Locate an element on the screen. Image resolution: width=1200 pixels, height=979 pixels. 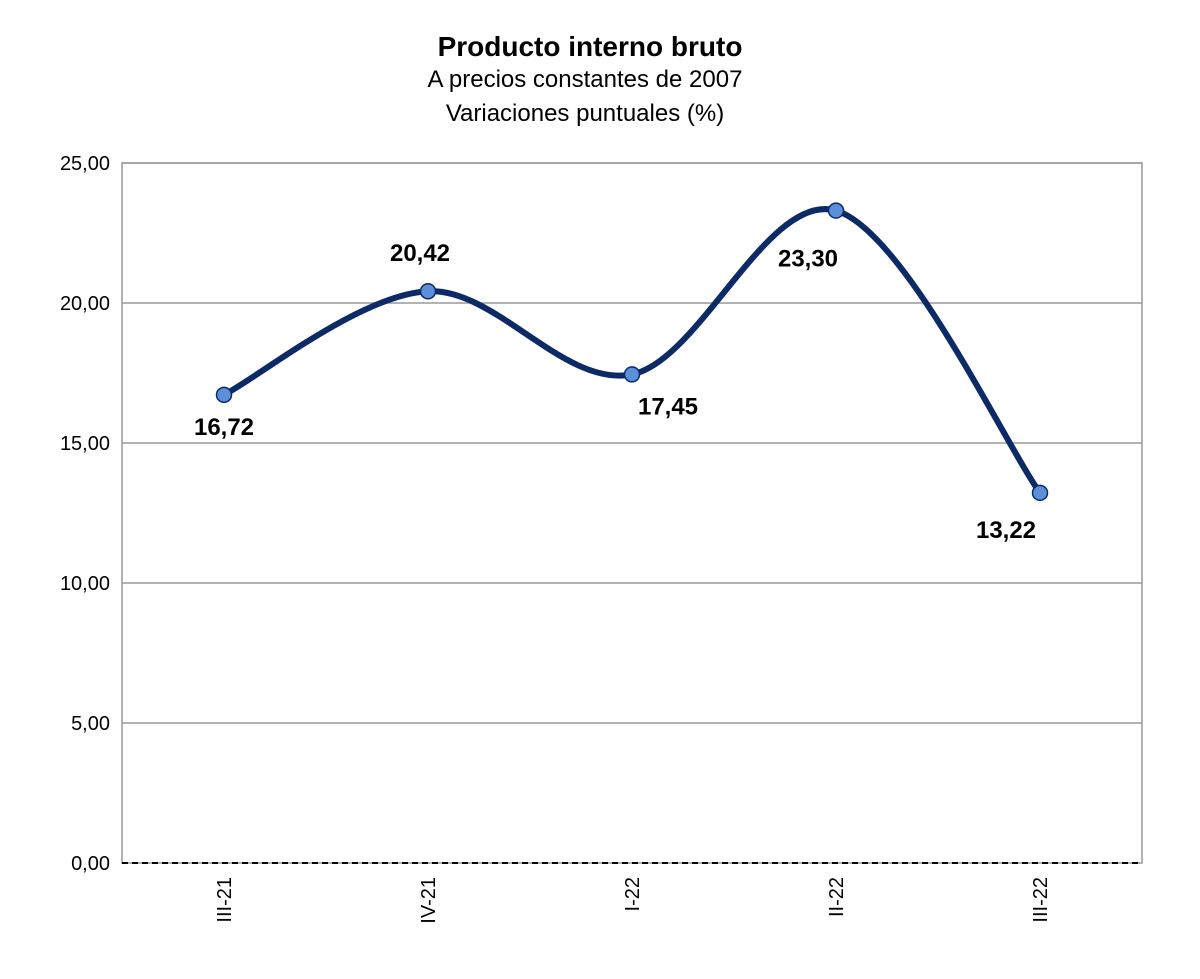
data-label: 13,22 is located at coordinates (1006, 530).